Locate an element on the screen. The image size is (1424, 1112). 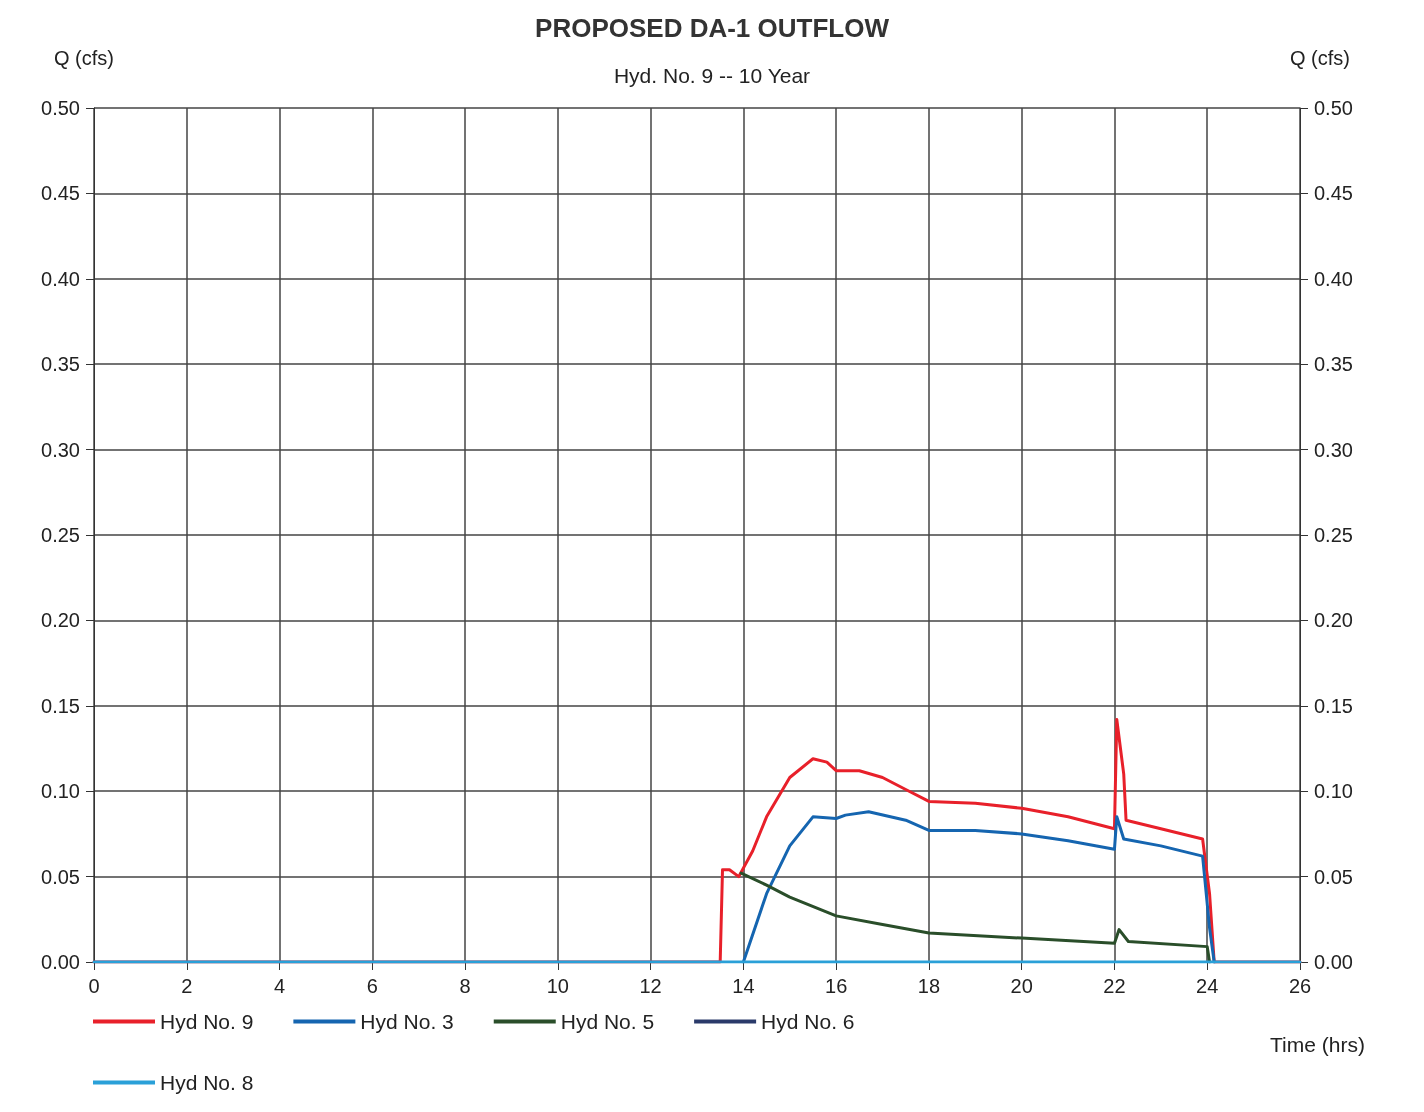
y2-tick-label: 0.35 is located at coordinates (1333, 364).